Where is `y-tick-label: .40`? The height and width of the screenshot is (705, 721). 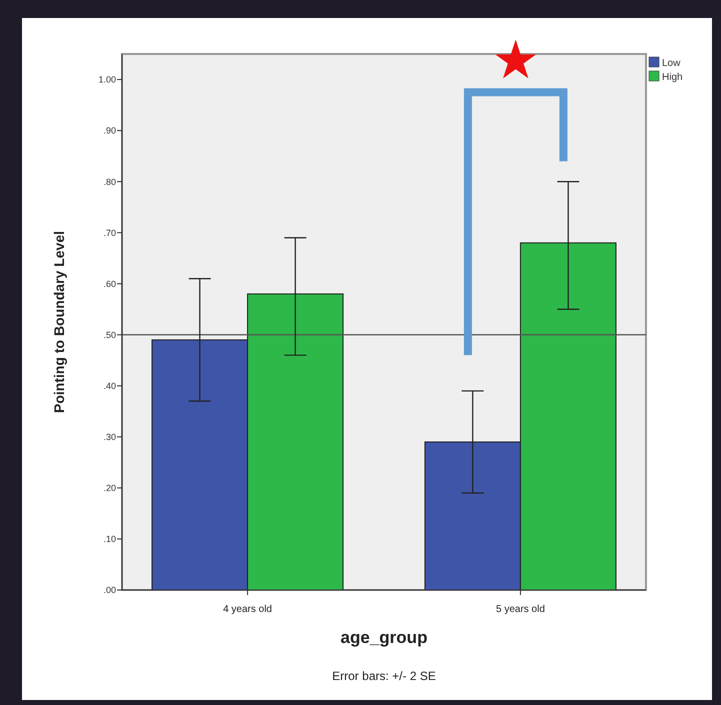 y-tick-label: .40 is located at coordinates (109, 385).